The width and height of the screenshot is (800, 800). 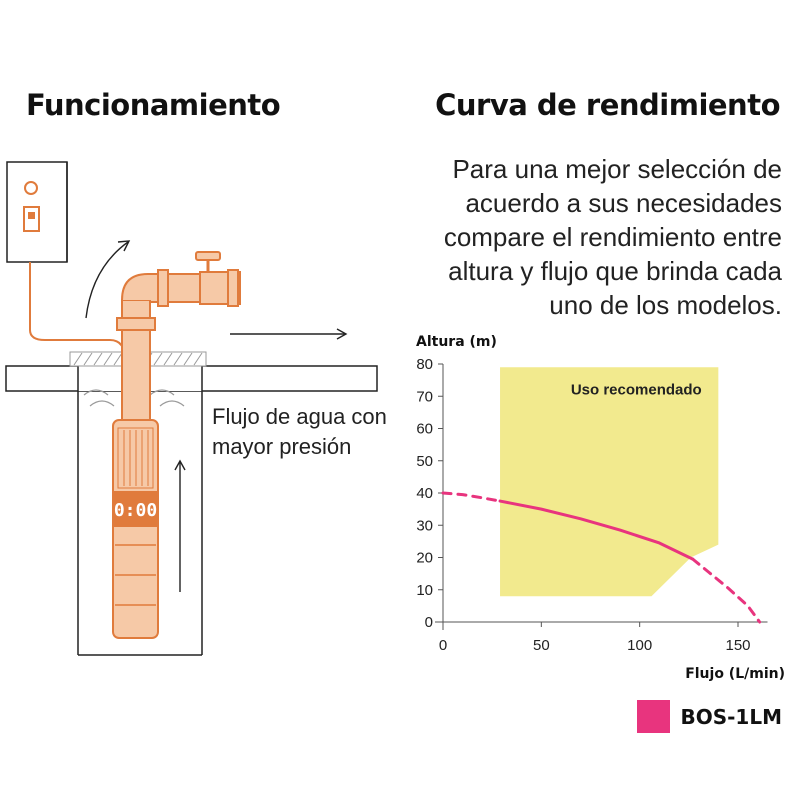 What do you see at coordinates (135, 510) in the screenshot?
I see `pump-label: 0:00` at bounding box center [135, 510].